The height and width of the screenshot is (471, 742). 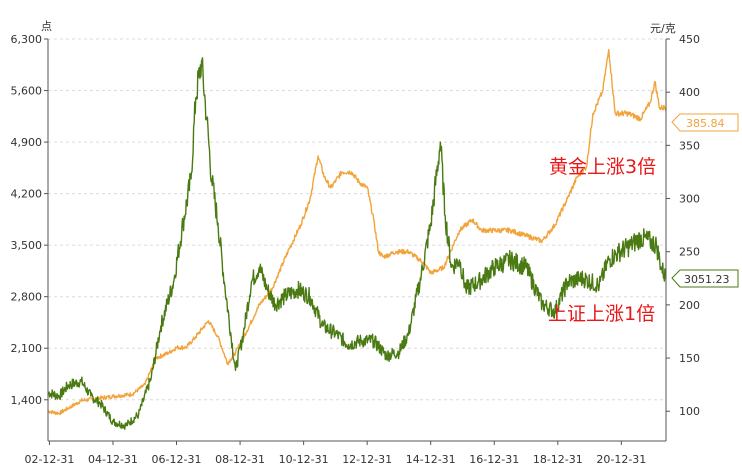 I want to click on right-y-tick-label: 100, so click(x=689, y=411).